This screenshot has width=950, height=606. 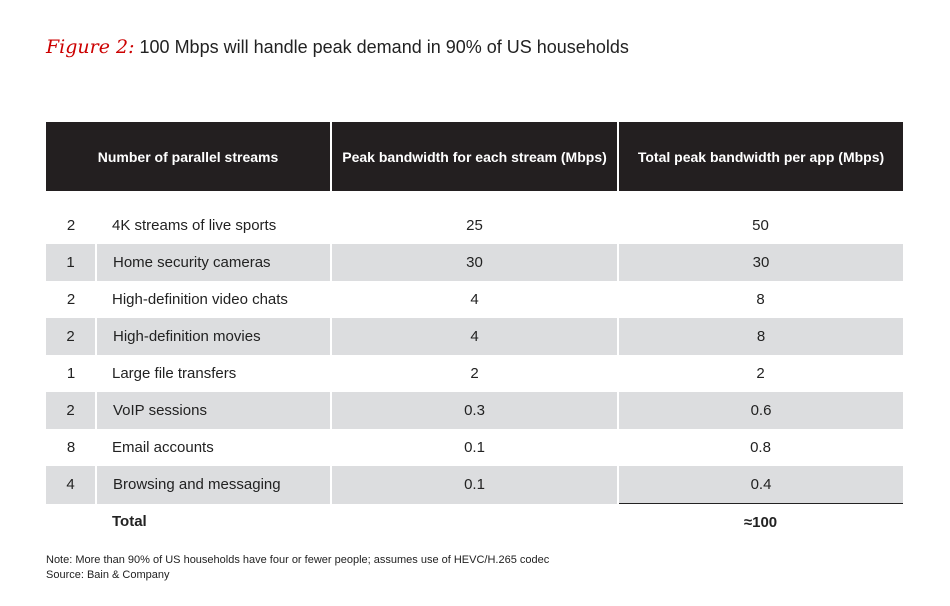 What do you see at coordinates (760, 522) in the screenshot?
I see `total-value: ≈100` at bounding box center [760, 522].